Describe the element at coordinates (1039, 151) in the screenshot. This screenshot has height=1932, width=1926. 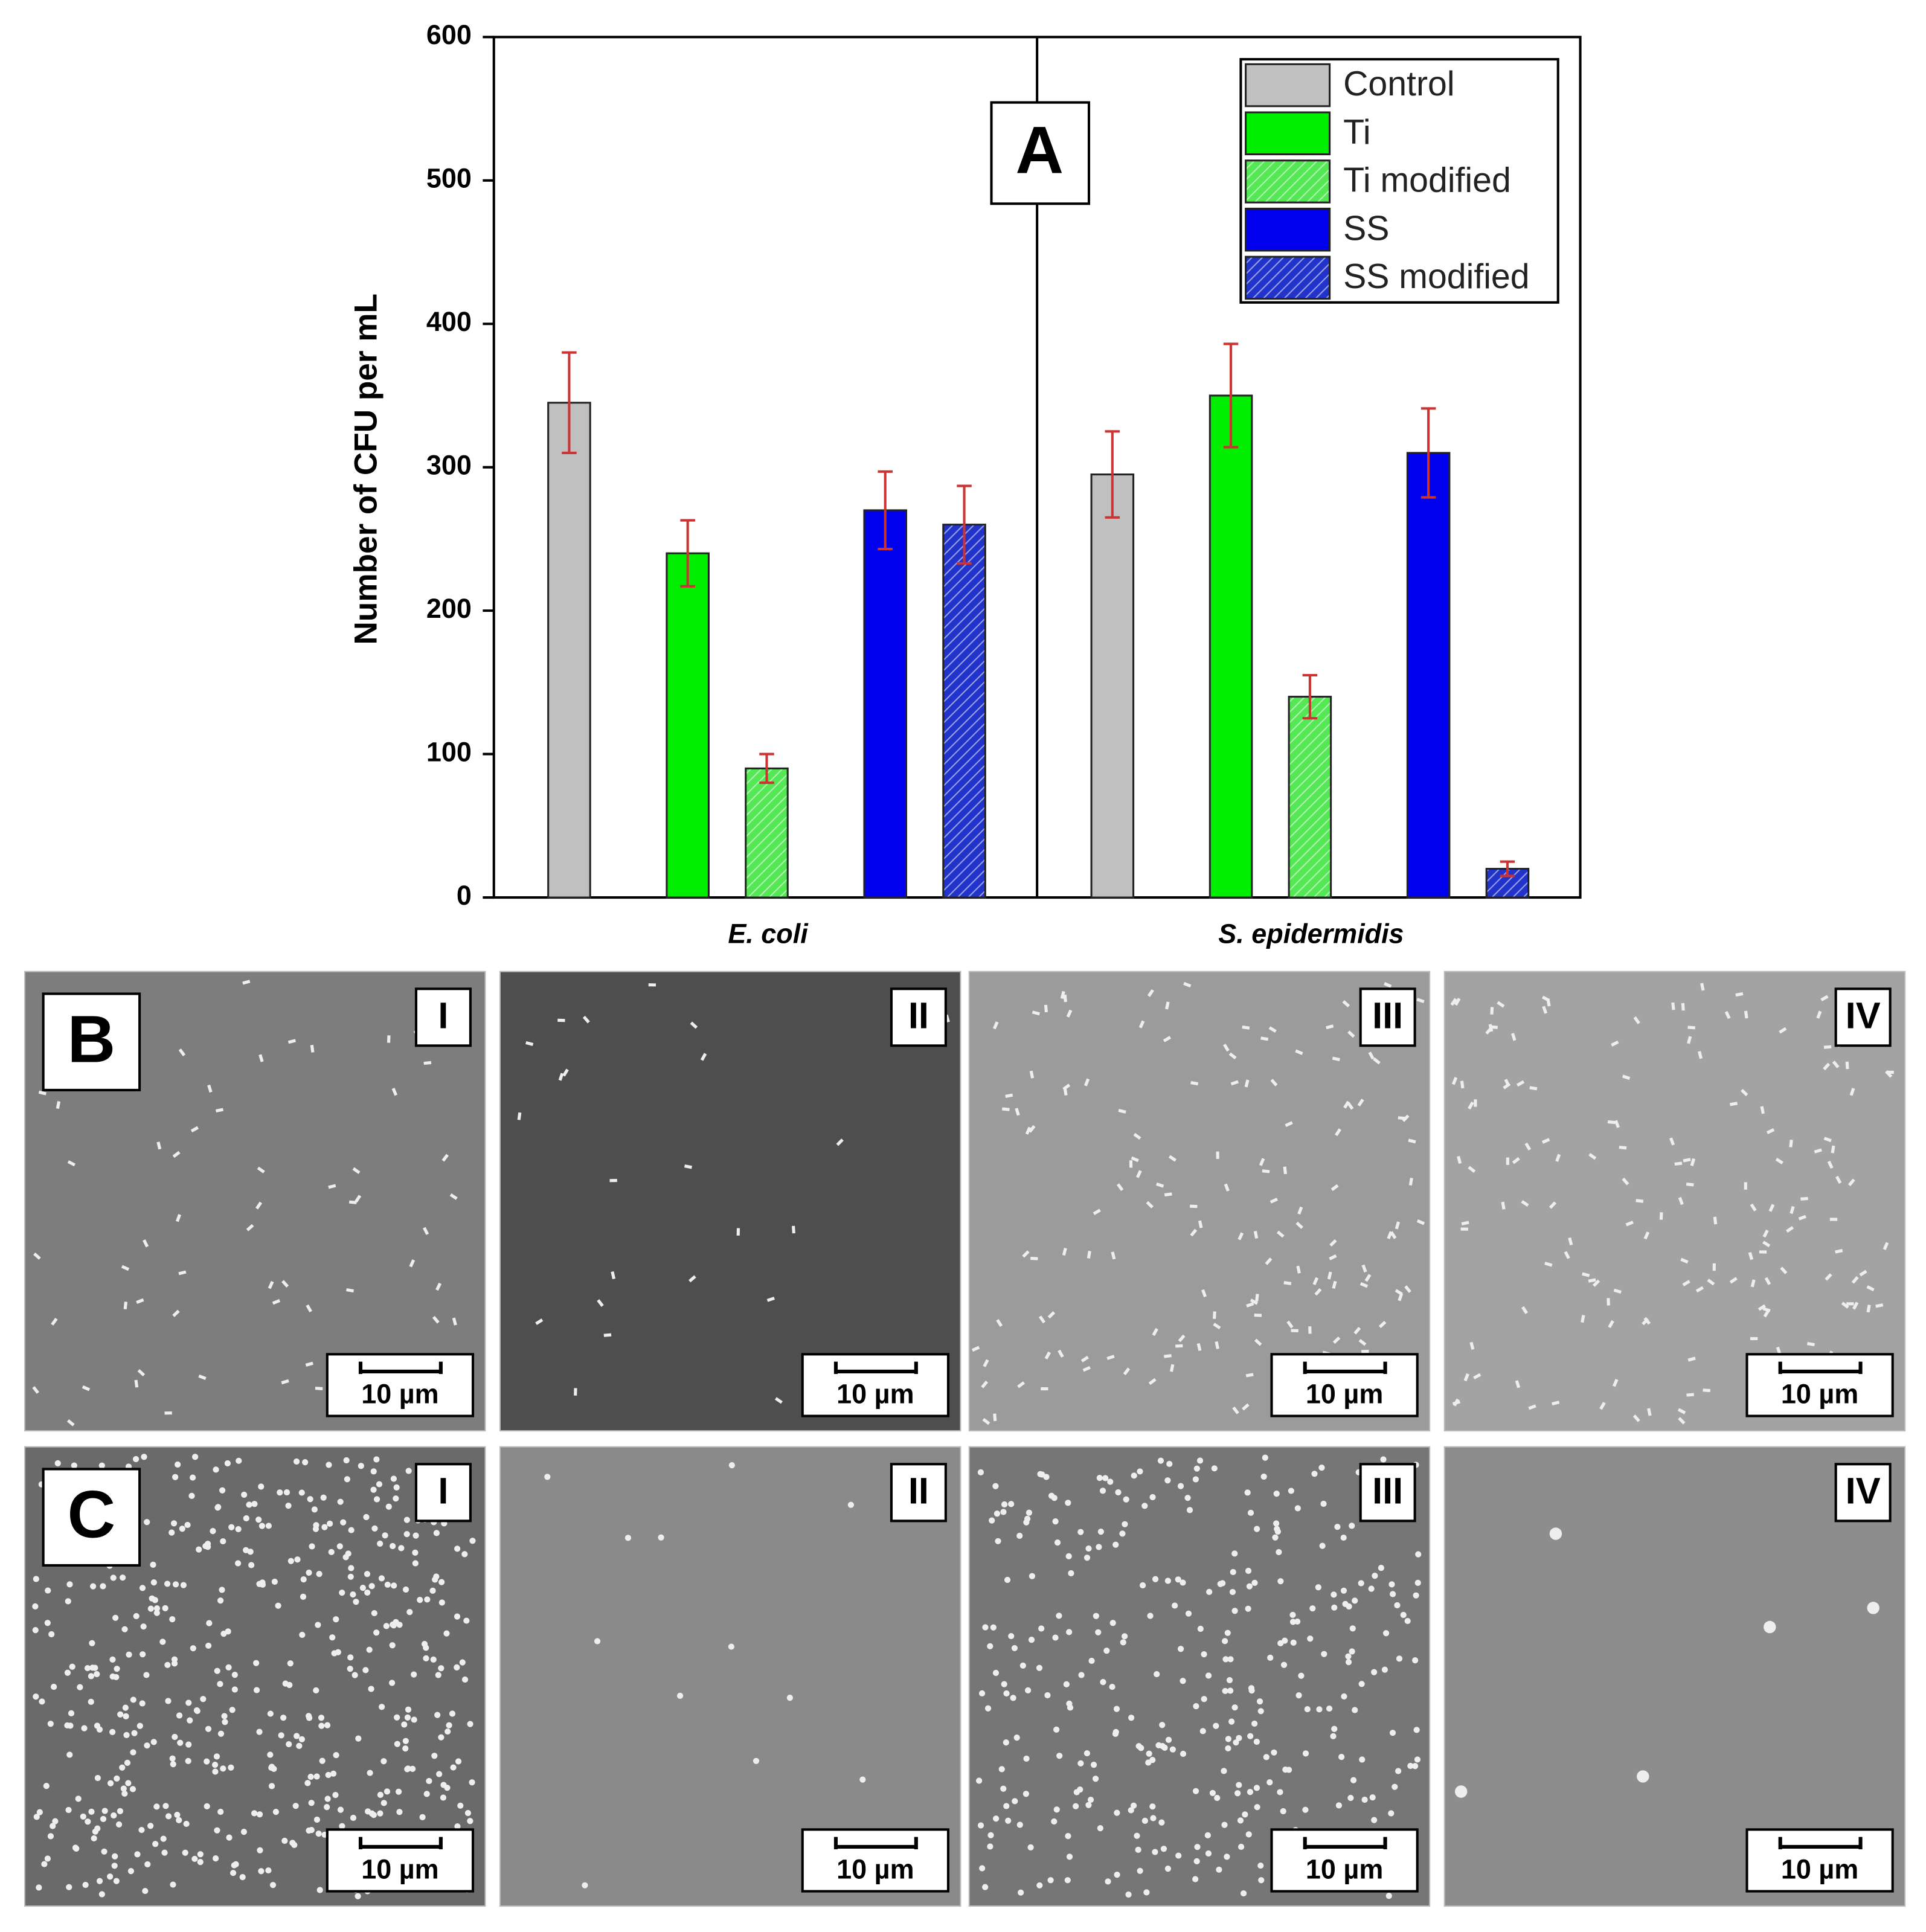
I see `annotation: A` at that location.